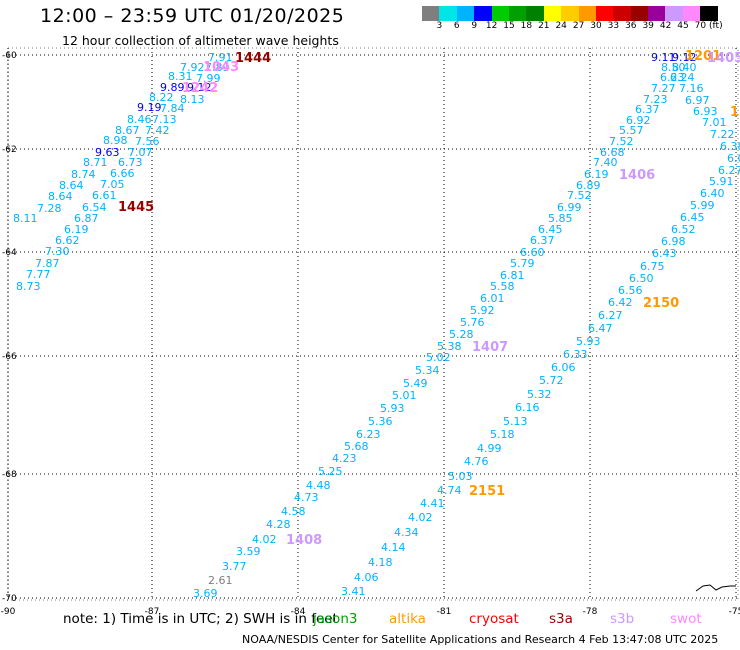  What do you see at coordinates (620, 302) in the screenshot?
I see `wave-height-value: 6.42` at bounding box center [620, 302].